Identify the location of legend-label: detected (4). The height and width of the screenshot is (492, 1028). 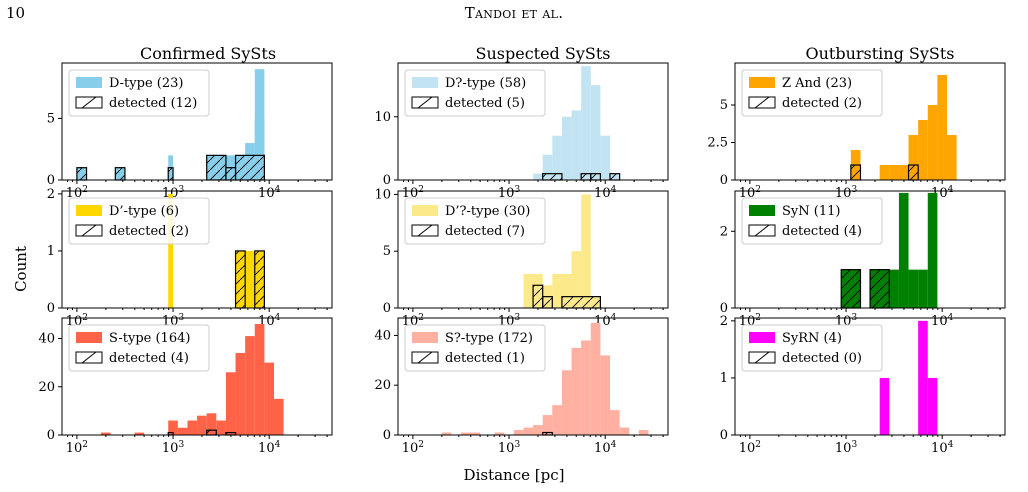
(149, 358).